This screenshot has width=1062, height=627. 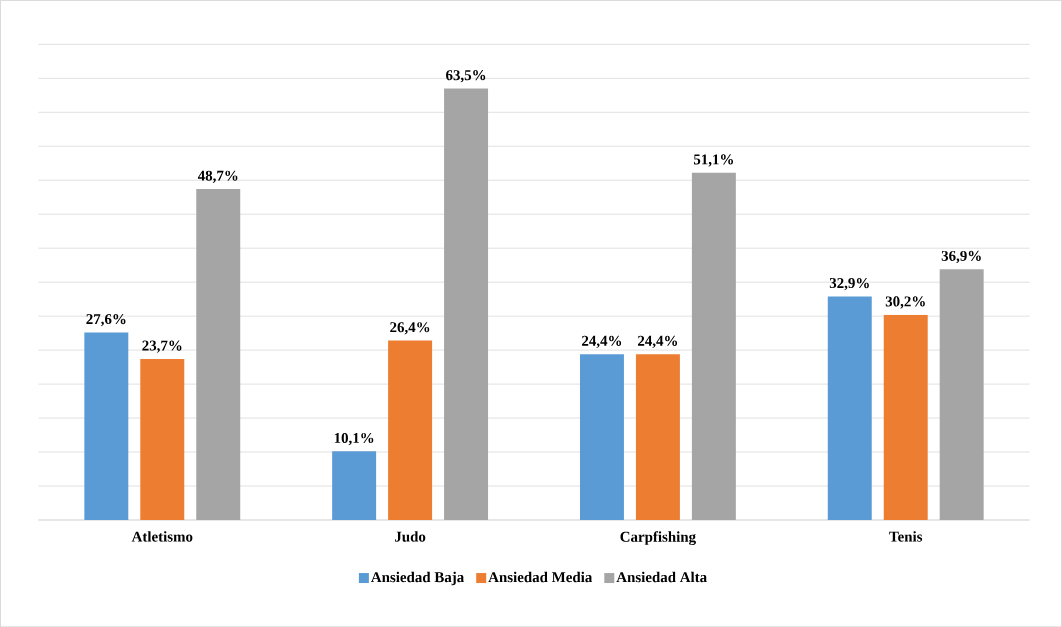 What do you see at coordinates (162, 346) in the screenshot?
I see `data-label: 23,7%` at bounding box center [162, 346].